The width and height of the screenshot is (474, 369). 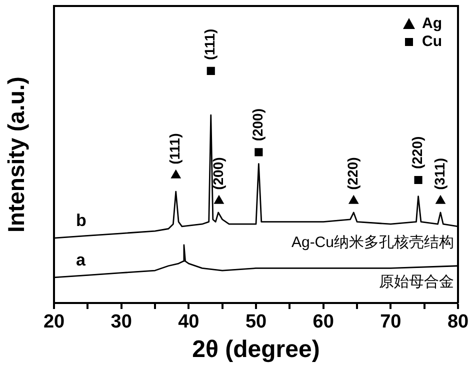 I want to click on legend-label: Ag, so click(x=432, y=23).